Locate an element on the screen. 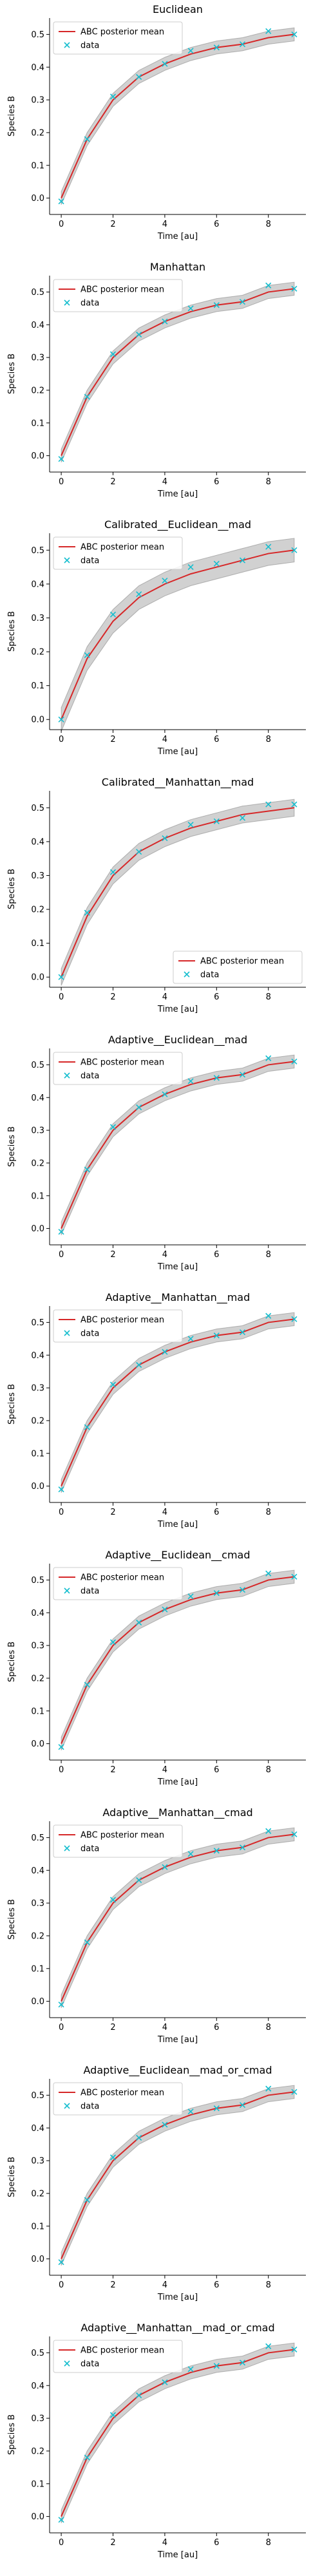 This screenshot has width=322, height=2576. chart-title: Adaptive__Manhattan__mad is located at coordinates (178, 1297).